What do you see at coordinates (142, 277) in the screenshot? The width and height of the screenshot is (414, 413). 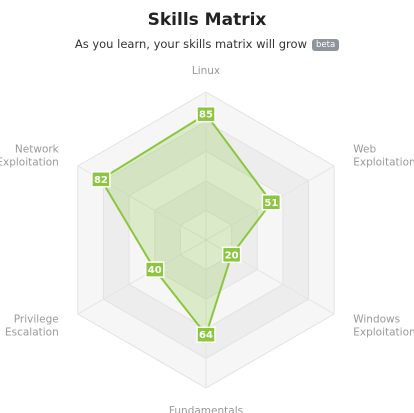 I see `axis-spoke` at bounding box center [142, 277].